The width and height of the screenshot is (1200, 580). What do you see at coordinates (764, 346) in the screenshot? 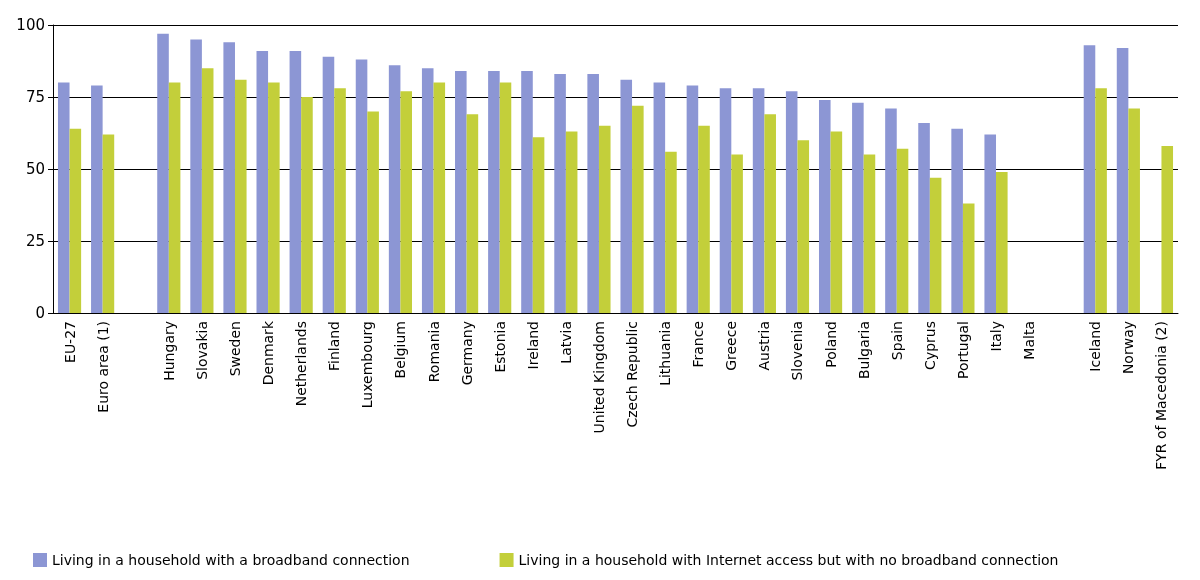
I see `x-tick-label: Austria` at bounding box center [764, 346].